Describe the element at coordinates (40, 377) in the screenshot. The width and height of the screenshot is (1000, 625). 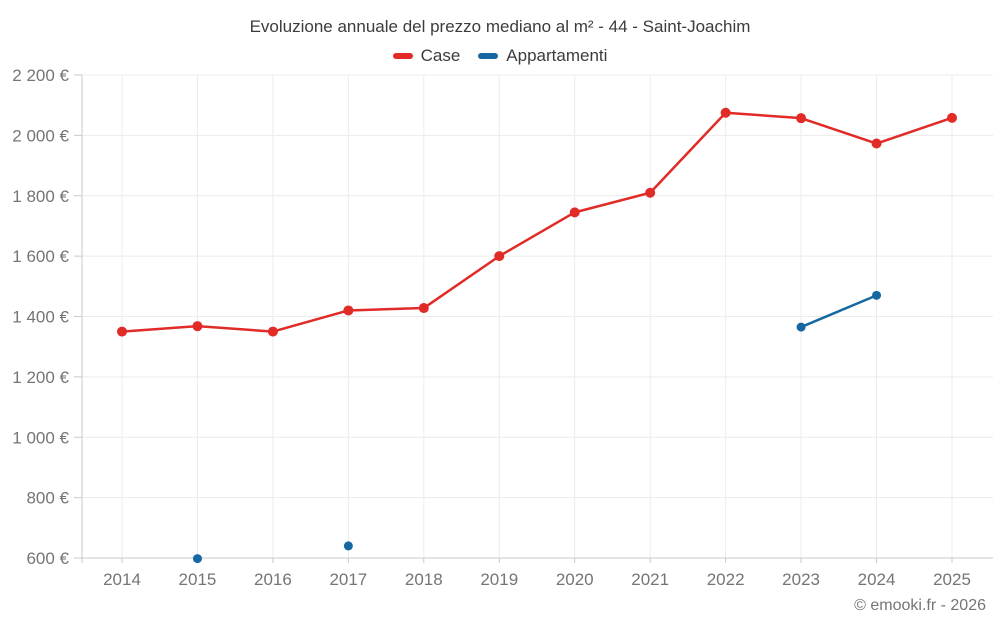
I see `svg-text: 1 200 €` at that location.